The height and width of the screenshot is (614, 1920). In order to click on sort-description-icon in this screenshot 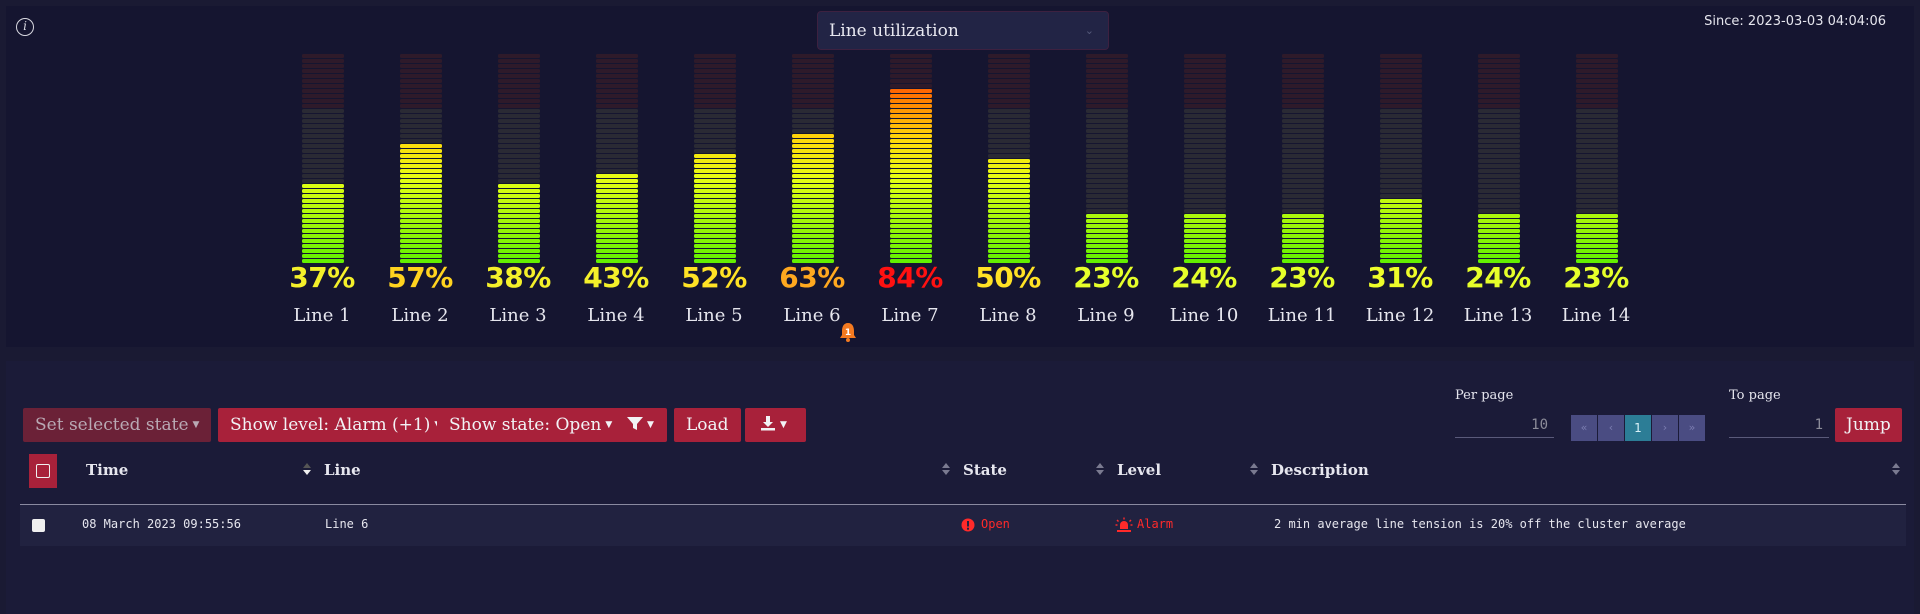, I will do `click(1896, 469)`.